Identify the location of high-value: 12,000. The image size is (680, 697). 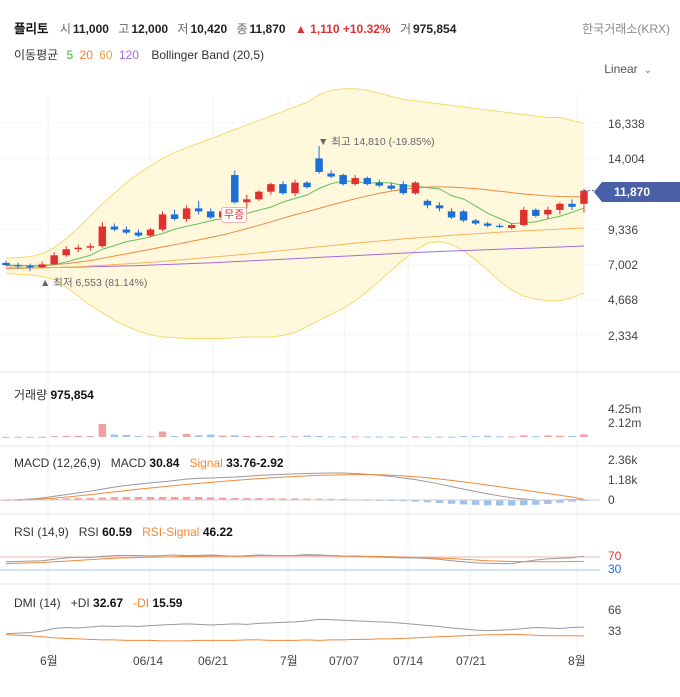
(150, 29).